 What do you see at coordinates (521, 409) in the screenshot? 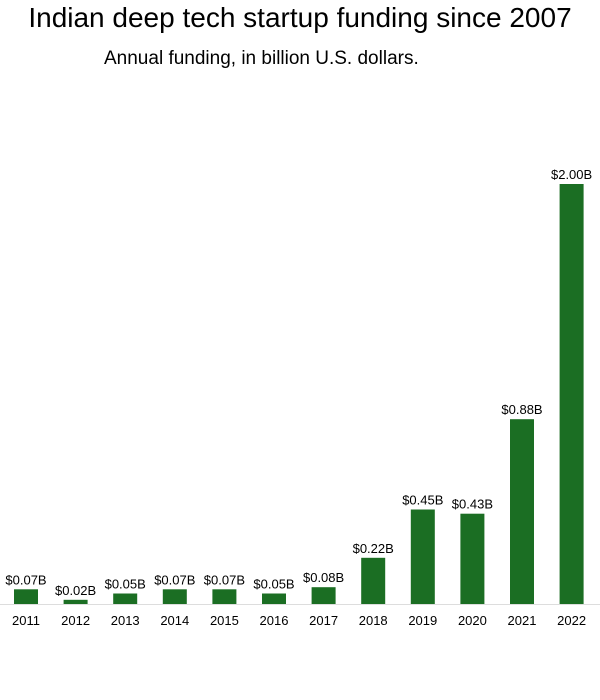
I see `data-label-2021: $0.88B` at bounding box center [521, 409].